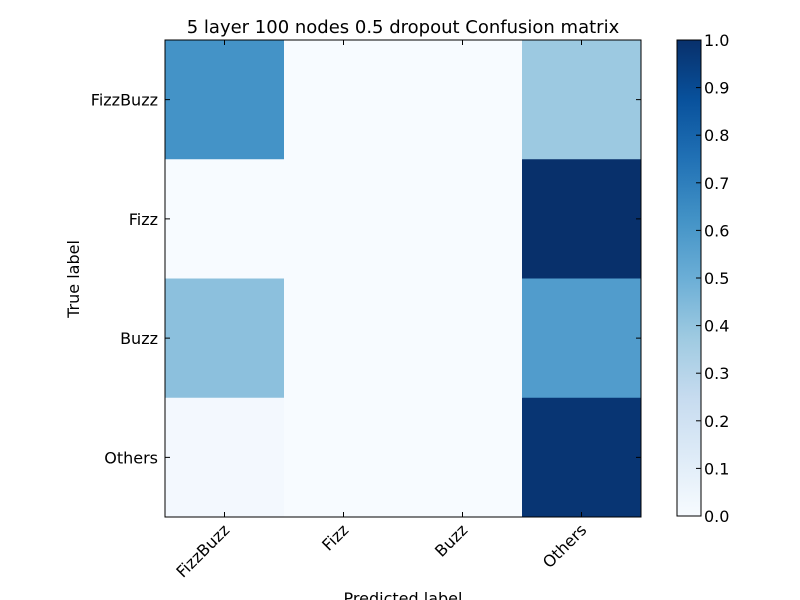  I want to click on colorbar-tick-label: 0.6, so click(716, 230).